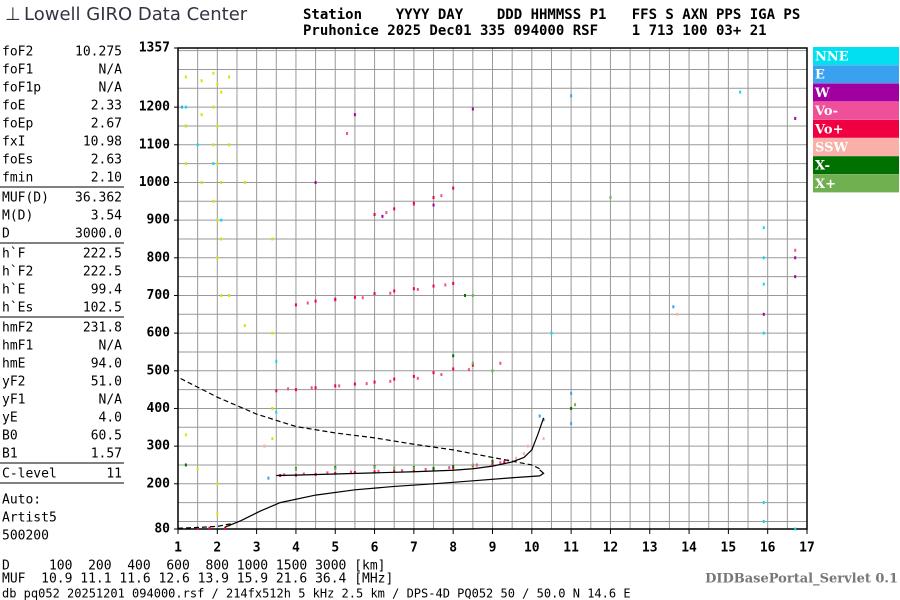  Describe the element at coordinates (154, 107) in the screenshot. I see `y-tick-label: 1200` at that location.